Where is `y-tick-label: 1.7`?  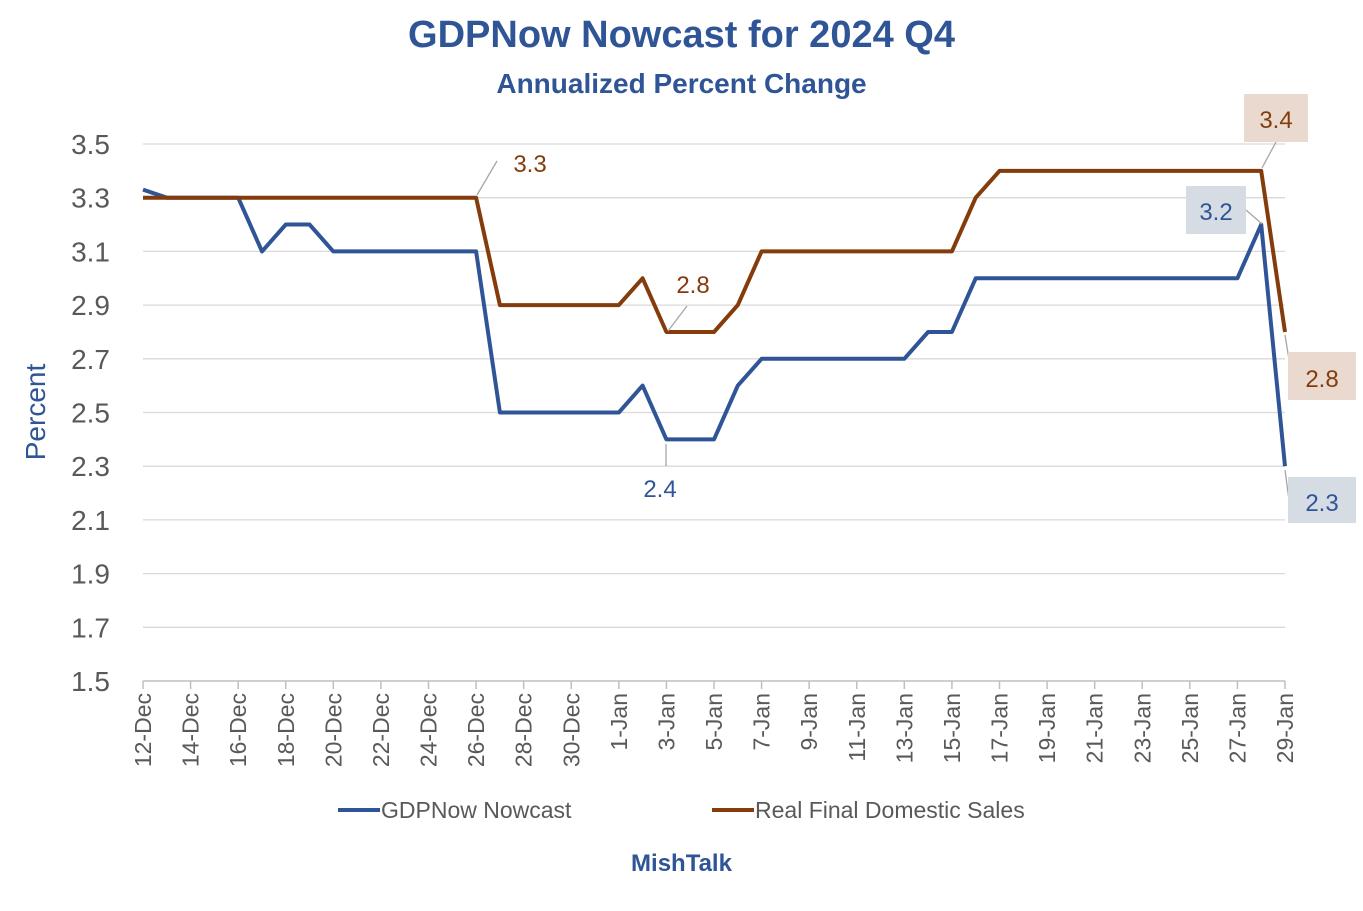 y-tick-label: 1.7 is located at coordinates (90, 627).